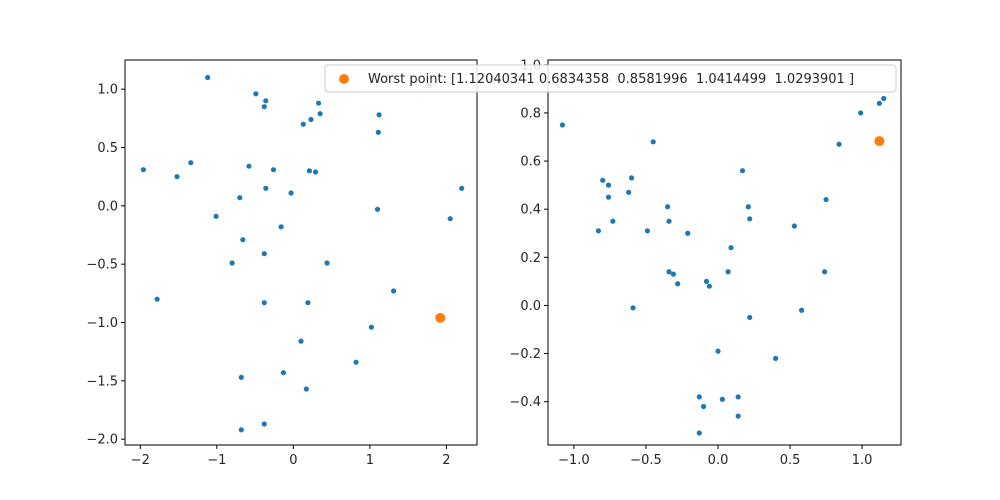 Image resolution: width=1000 pixels, height=500 pixels. I want to click on right-x-tick-label: −1.0, so click(574, 460).